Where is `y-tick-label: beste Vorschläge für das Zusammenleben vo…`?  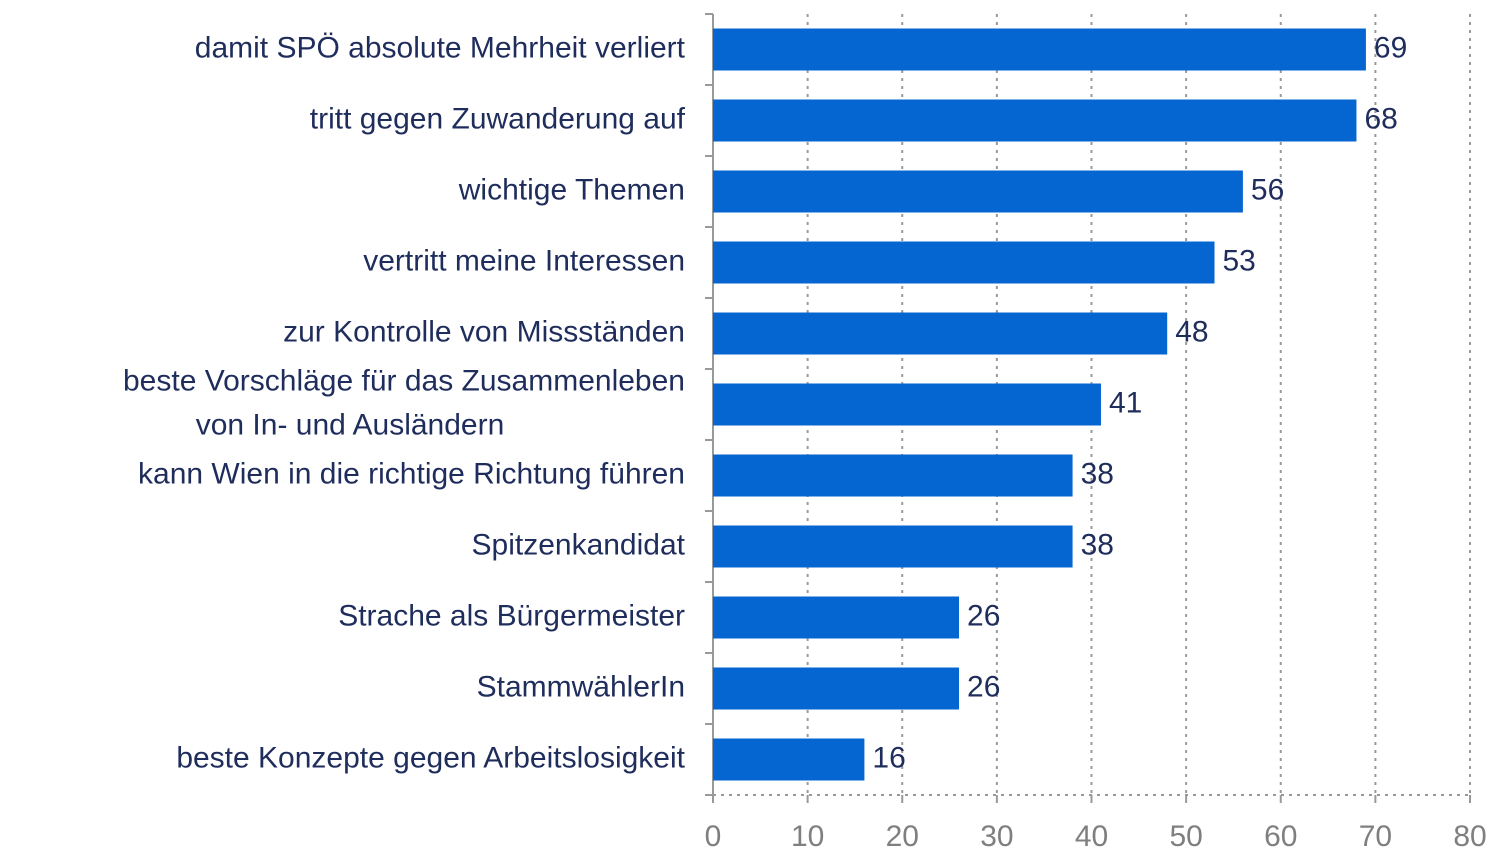
y-tick-label: beste Vorschläge für das Zusammenleben vo… is located at coordinates (404, 402).